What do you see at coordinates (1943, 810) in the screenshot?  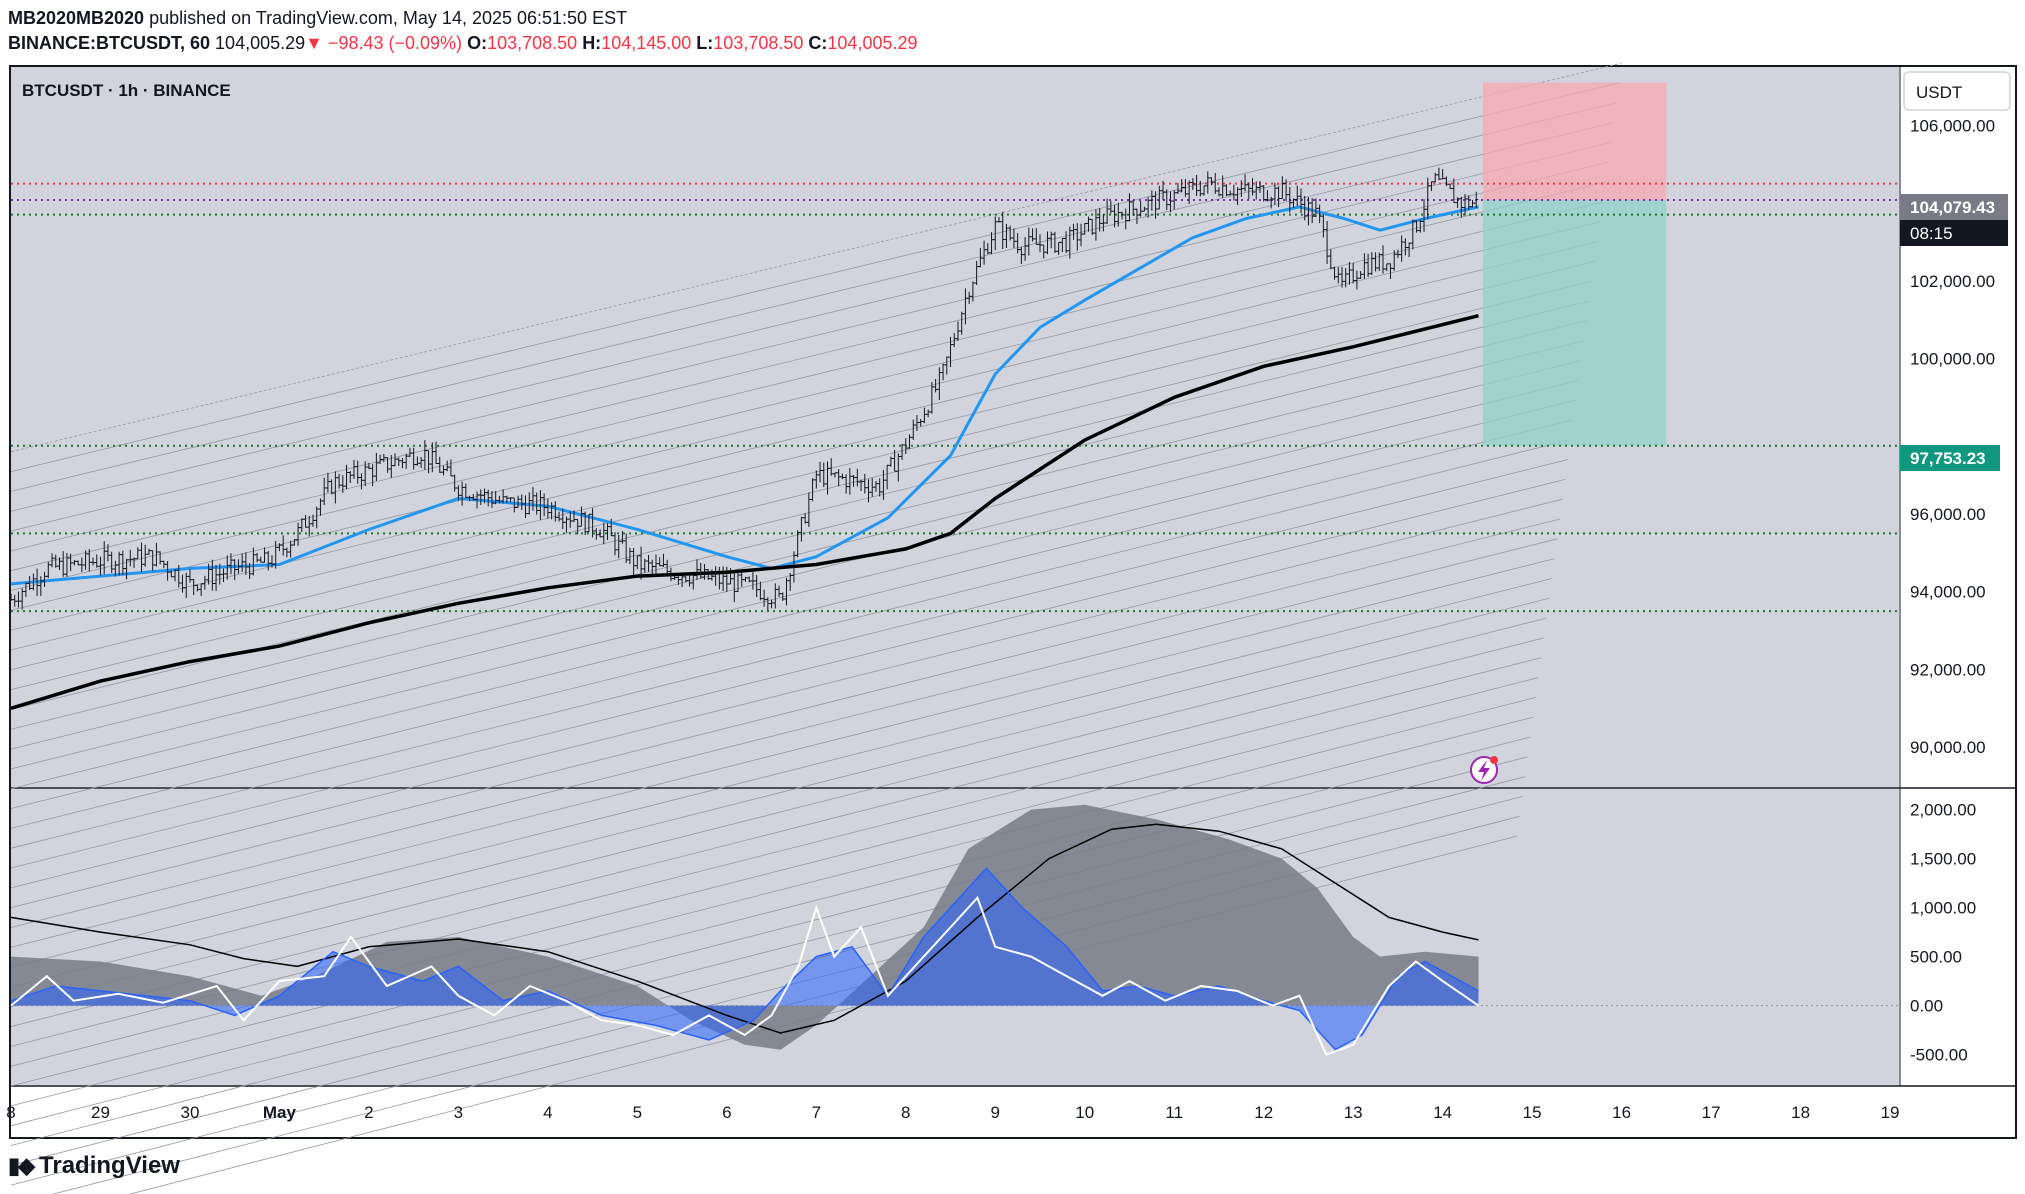 I see `oscillator-tick-label: 2,000.00` at bounding box center [1943, 810].